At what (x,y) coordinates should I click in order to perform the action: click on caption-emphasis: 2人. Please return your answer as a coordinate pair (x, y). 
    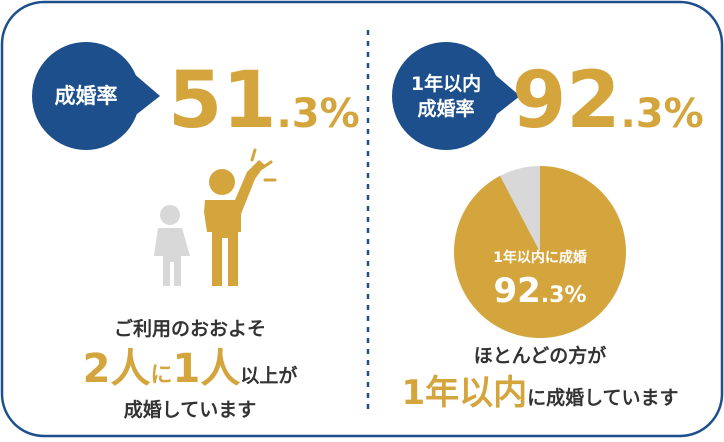
    Looking at the image, I should click on (117, 369).